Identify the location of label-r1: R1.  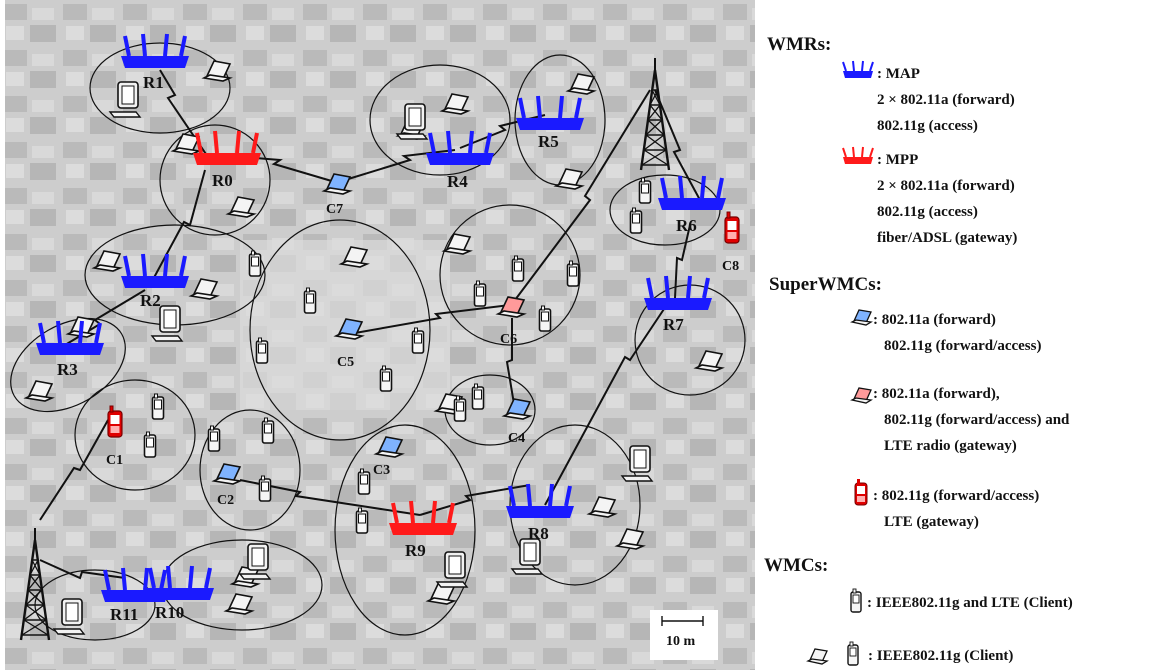
(153, 82).